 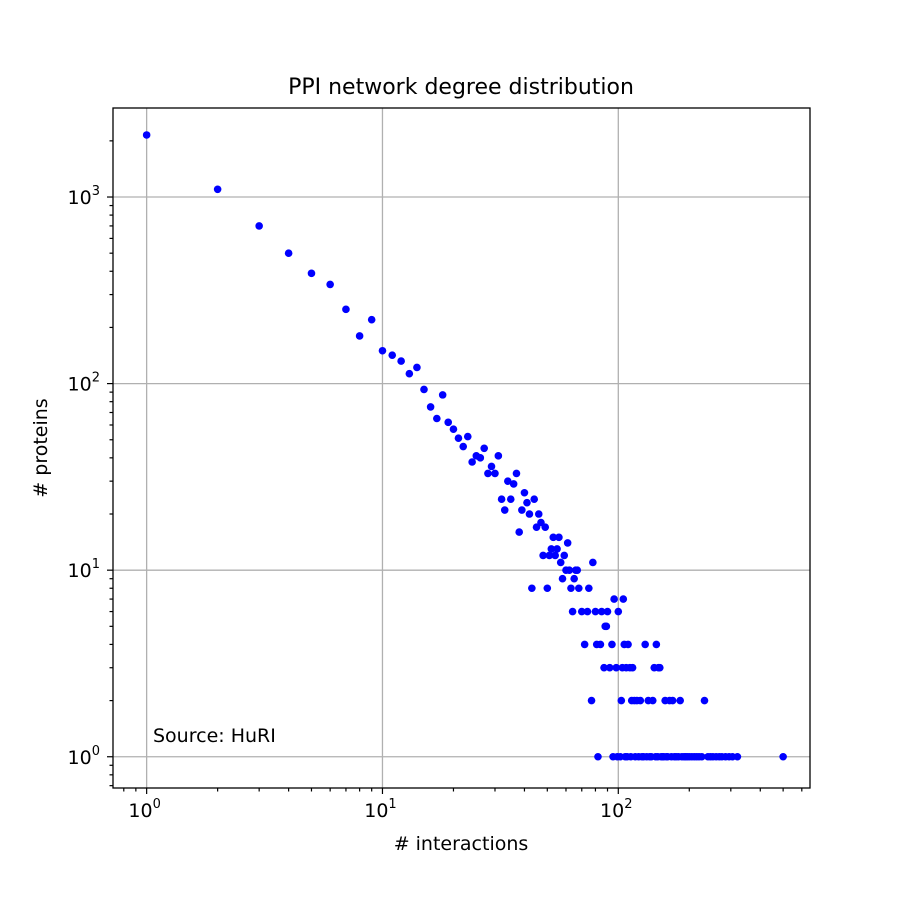 What do you see at coordinates (84, 569) in the screenshot?
I see `y-tick-label: 10¹` at bounding box center [84, 569].